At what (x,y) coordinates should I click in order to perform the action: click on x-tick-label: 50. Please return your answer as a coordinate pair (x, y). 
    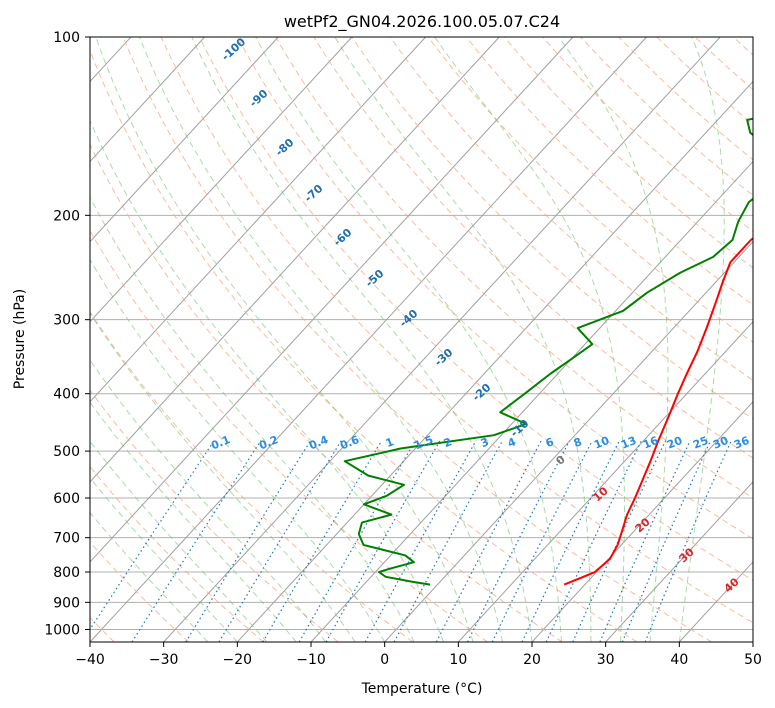
    Looking at the image, I should click on (753, 660).